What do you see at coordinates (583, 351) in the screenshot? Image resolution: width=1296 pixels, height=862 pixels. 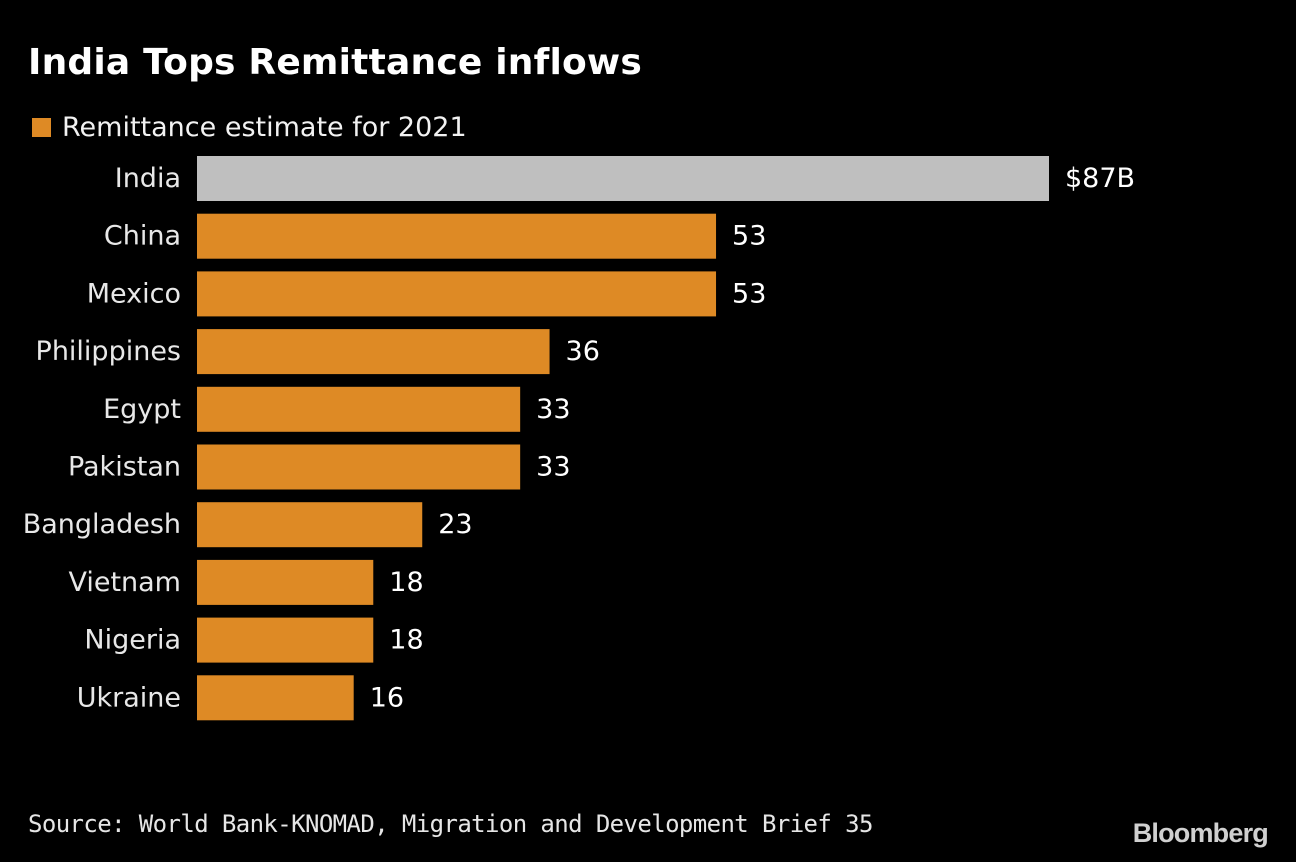 I see `value-label-philippines: 36` at bounding box center [583, 351].